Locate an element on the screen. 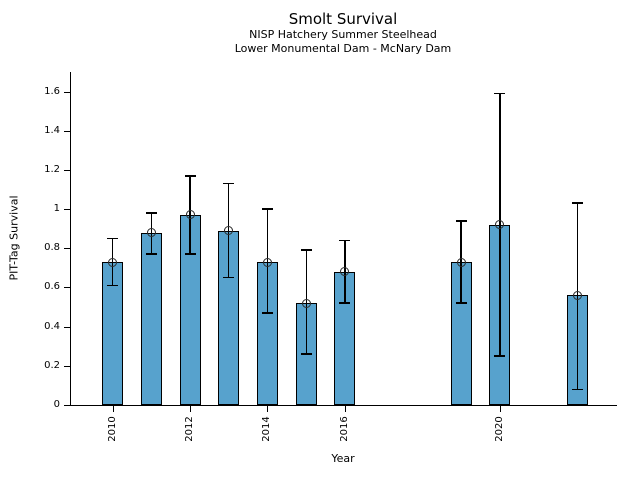 This screenshot has width=640, height=480. x-axis-label: Year is located at coordinates (343, 458).